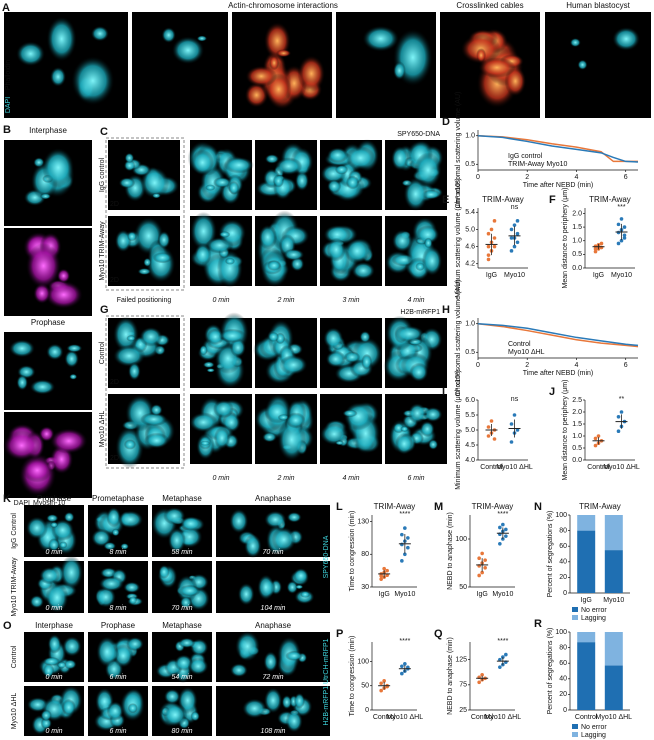  What do you see at coordinates (470, 164) in the screenshot?
I see `y-tick-label: 0.5` at bounding box center [470, 164].